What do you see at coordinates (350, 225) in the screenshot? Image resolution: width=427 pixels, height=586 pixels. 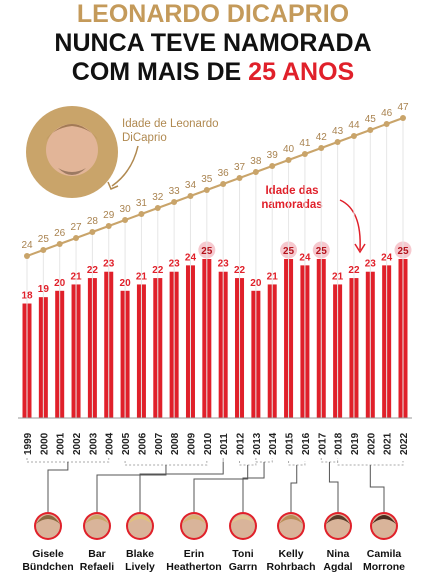 I see `annotation-bar-arrow` at bounding box center [350, 225].